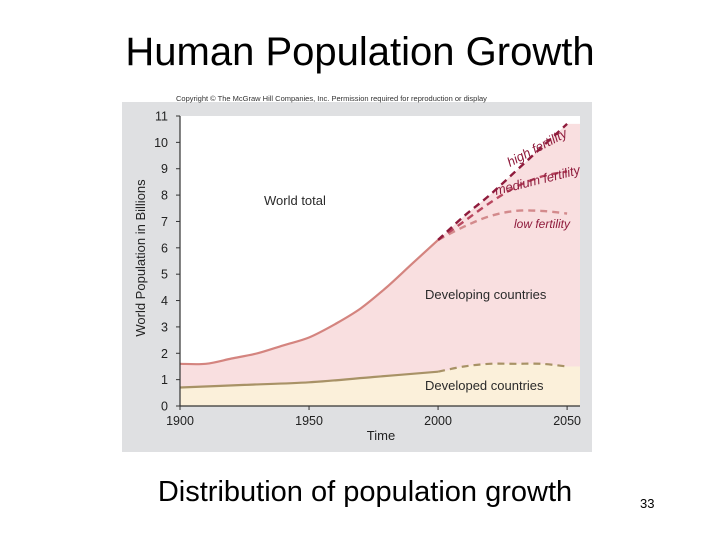 The height and width of the screenshot is (540, 720). I want to click on x-axis-label: Time, so click(381, 435).